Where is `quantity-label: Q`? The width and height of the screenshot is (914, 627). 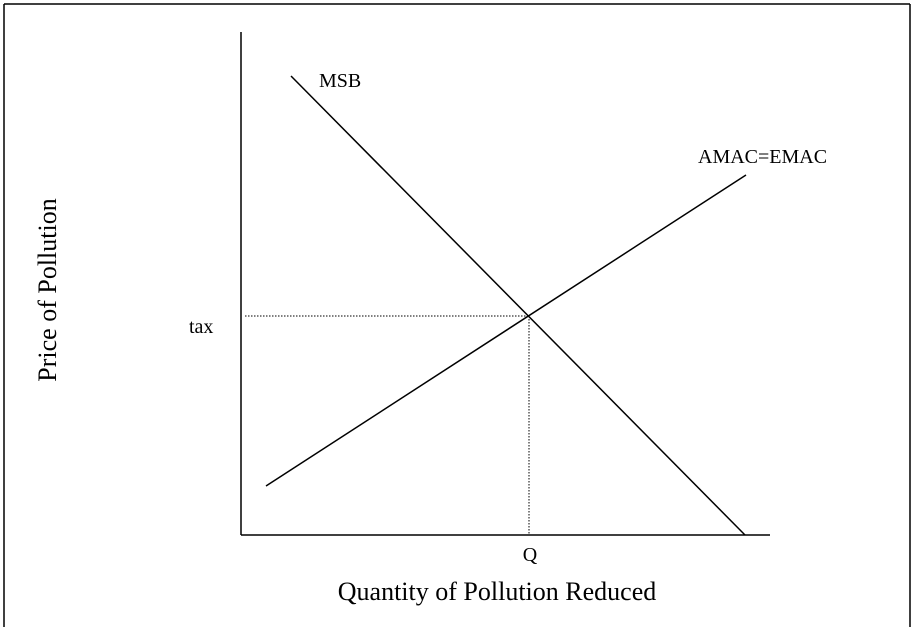 quantity-label: Q is located at coordinates (530, 555).